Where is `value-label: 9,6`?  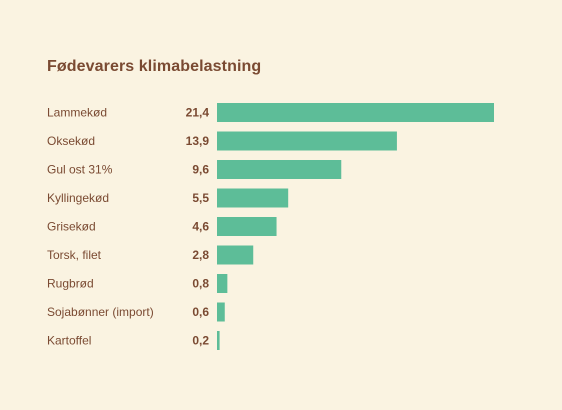 value-label: 9,6 is located at coordinates (200, 170).